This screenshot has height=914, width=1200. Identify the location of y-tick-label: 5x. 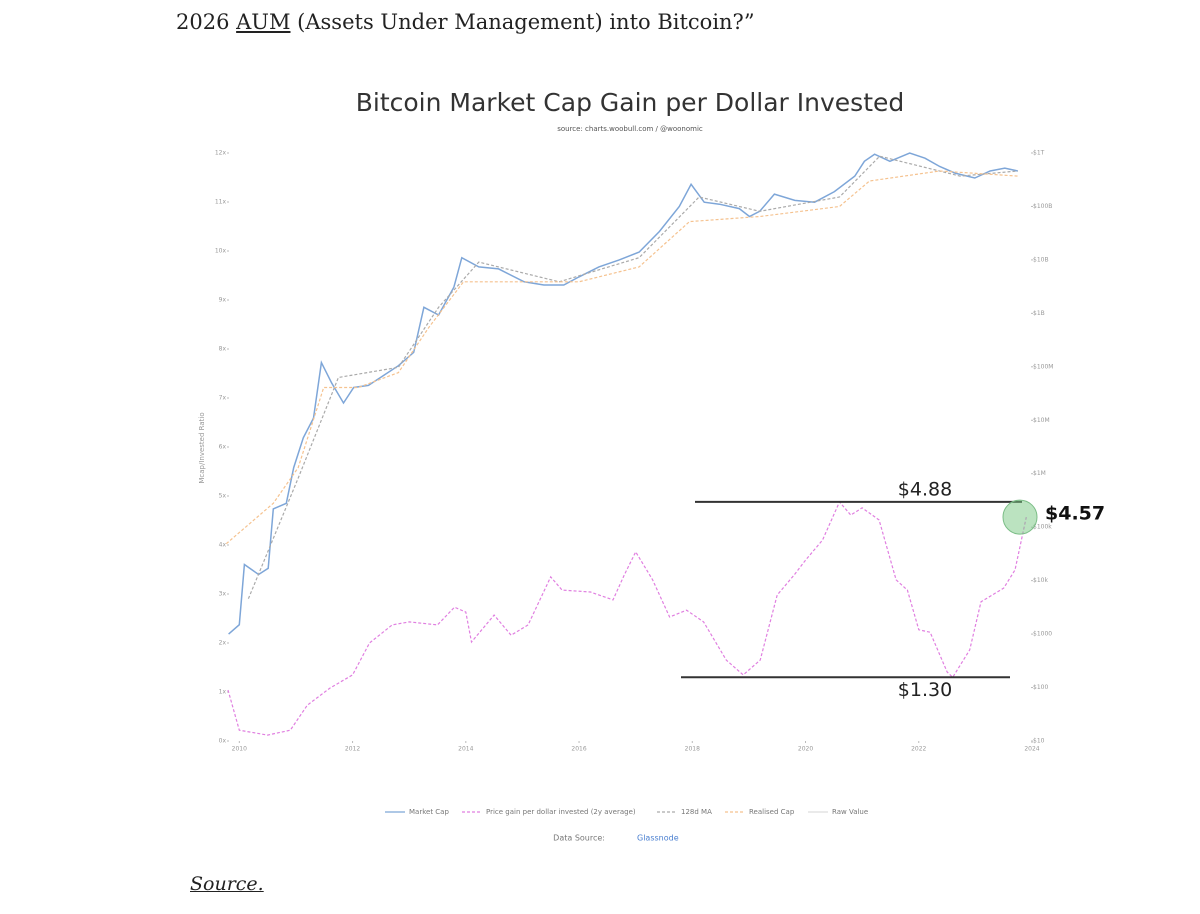
(223, 496).